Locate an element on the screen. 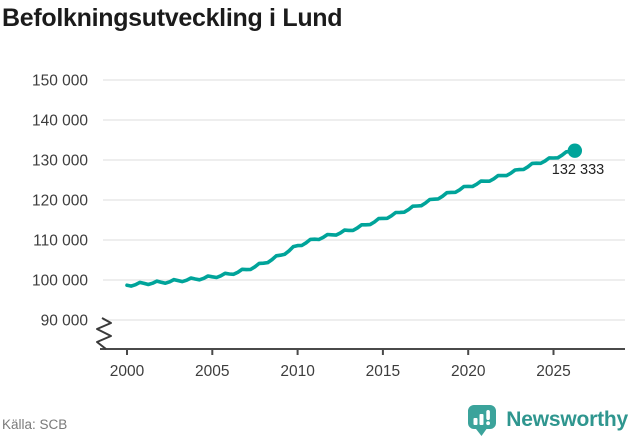 Image resolution: width=631 pixels, height=439 pixels. x-tick-label: 2025 is located at coordinates (553, 371).